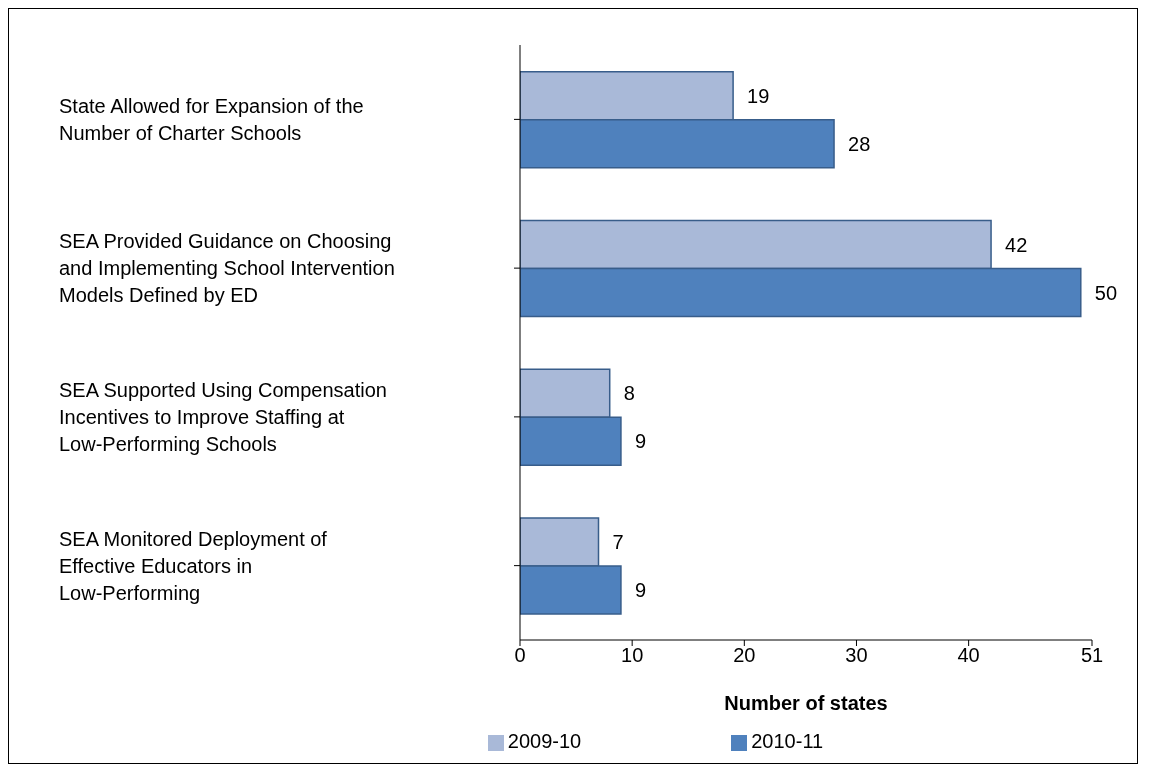  Describe the element at coordinates (1016, 244) in the screenshot. I see `data-label: 42` at that location.